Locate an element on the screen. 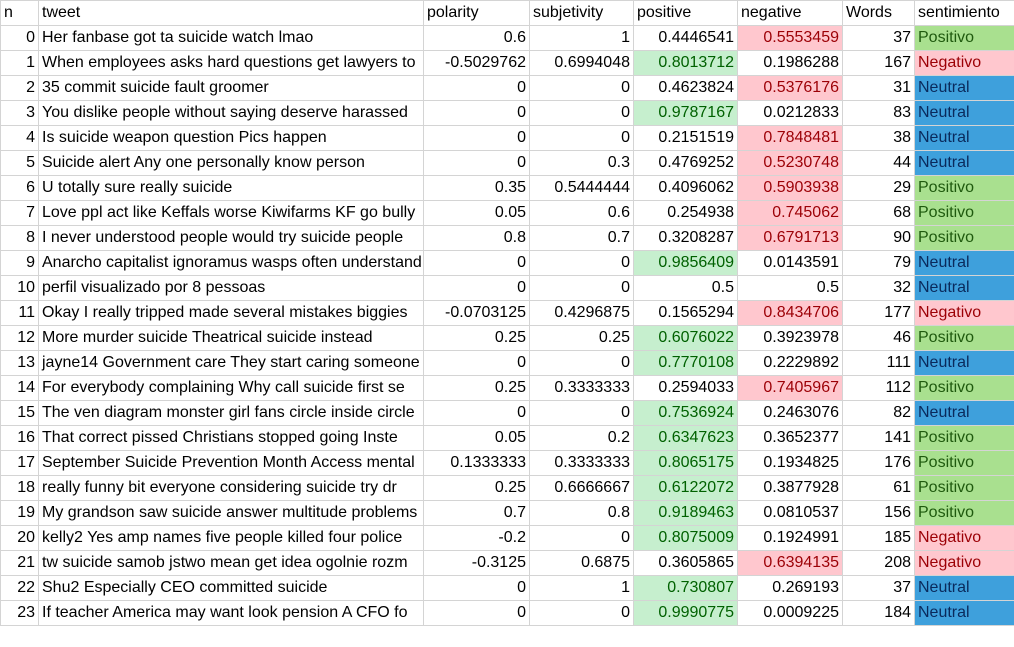 The height and width of the screenshot is (647, 1014). cell-negative: 0.1986288 is located at coordinates (790, 63).